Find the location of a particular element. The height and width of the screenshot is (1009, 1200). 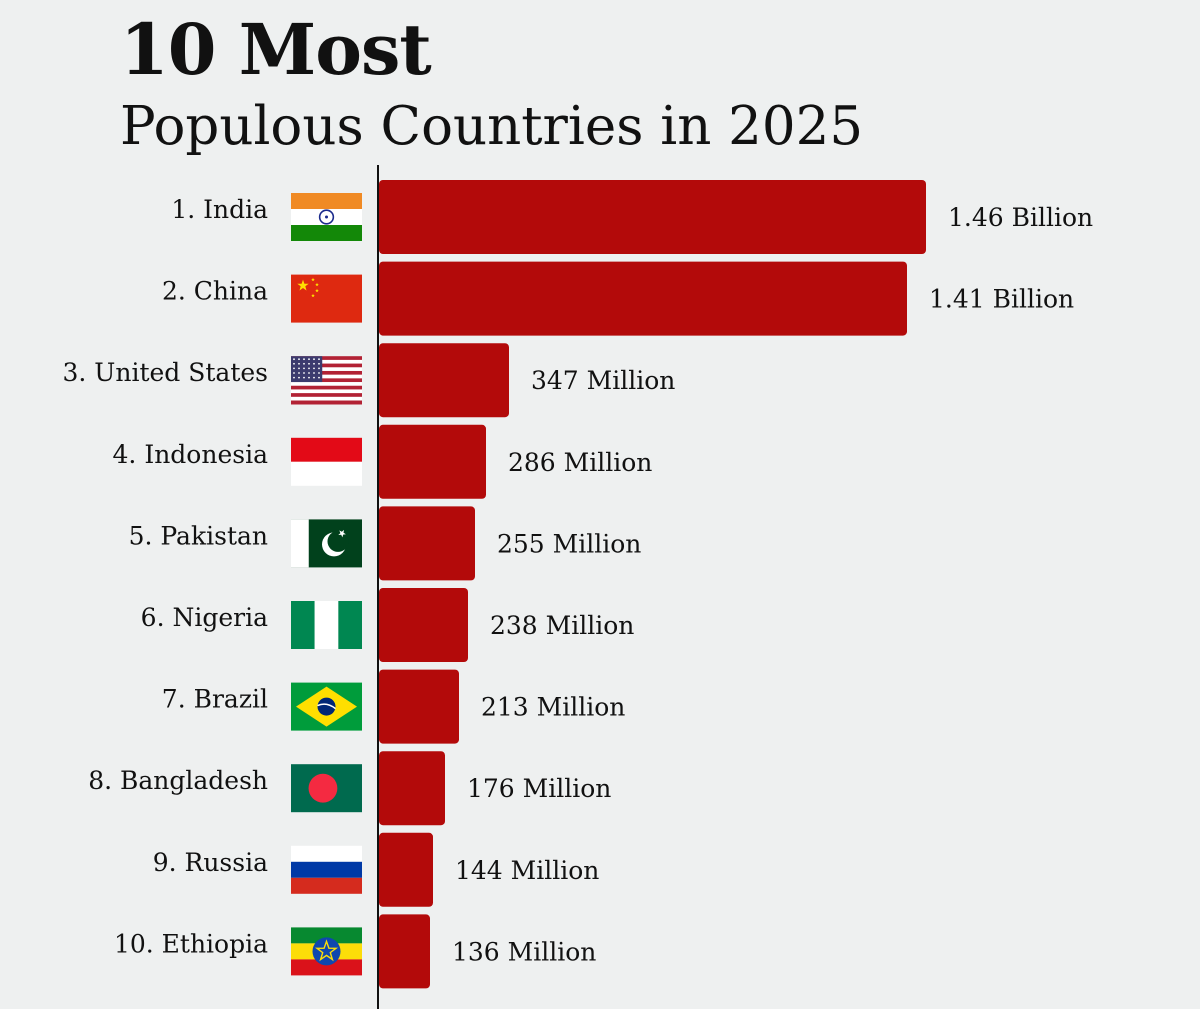

category-label: 3. United States is located at coordinates (165, 372).